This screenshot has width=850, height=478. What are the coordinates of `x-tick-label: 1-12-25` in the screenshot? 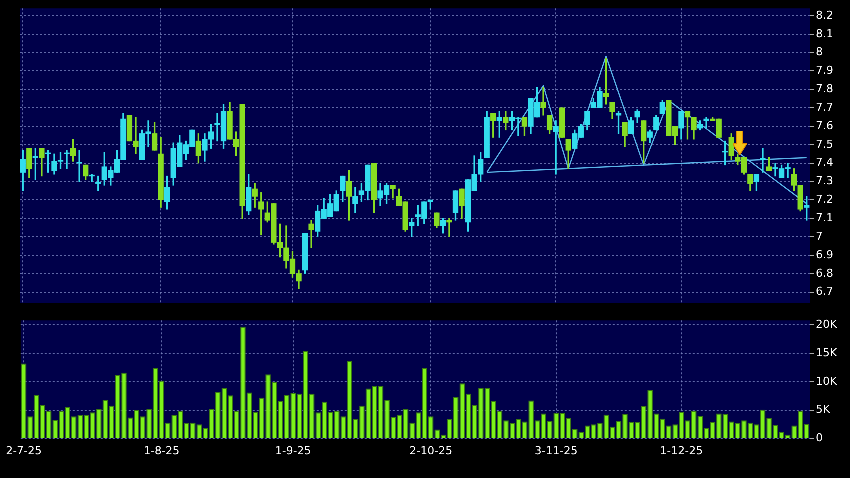 It's located at (682, 451).